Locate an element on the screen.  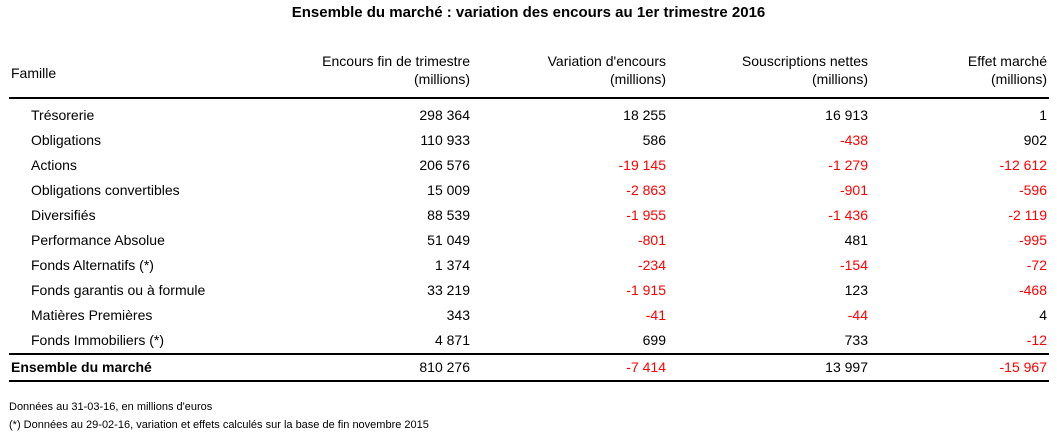
cell-encours: 15 009 is located at coordinates (448, 190).